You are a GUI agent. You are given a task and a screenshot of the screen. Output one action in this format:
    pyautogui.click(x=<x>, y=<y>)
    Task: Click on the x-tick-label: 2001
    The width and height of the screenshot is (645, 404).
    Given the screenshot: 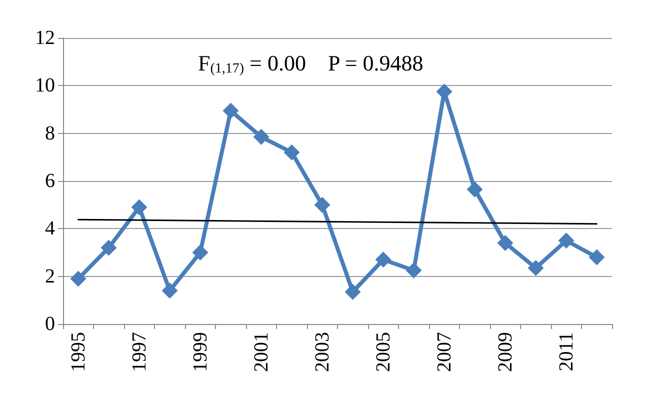 What is the action you would take?
    pyautogui.click(x=261, y=352)
    